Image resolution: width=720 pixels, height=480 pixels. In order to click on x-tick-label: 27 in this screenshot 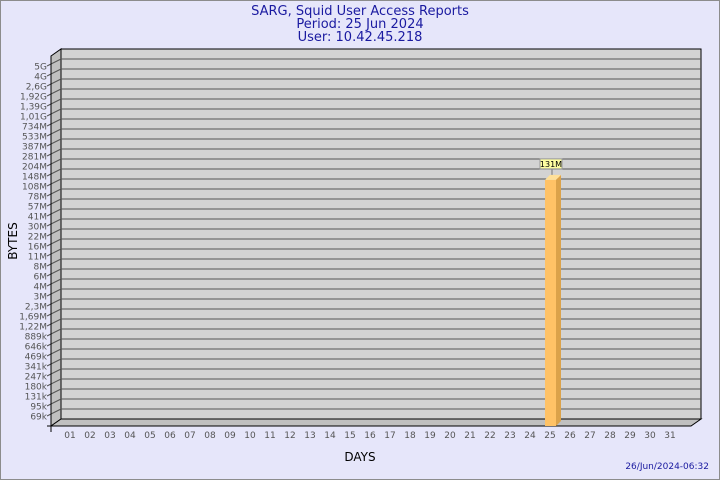, I will do `click(589, 436)`.